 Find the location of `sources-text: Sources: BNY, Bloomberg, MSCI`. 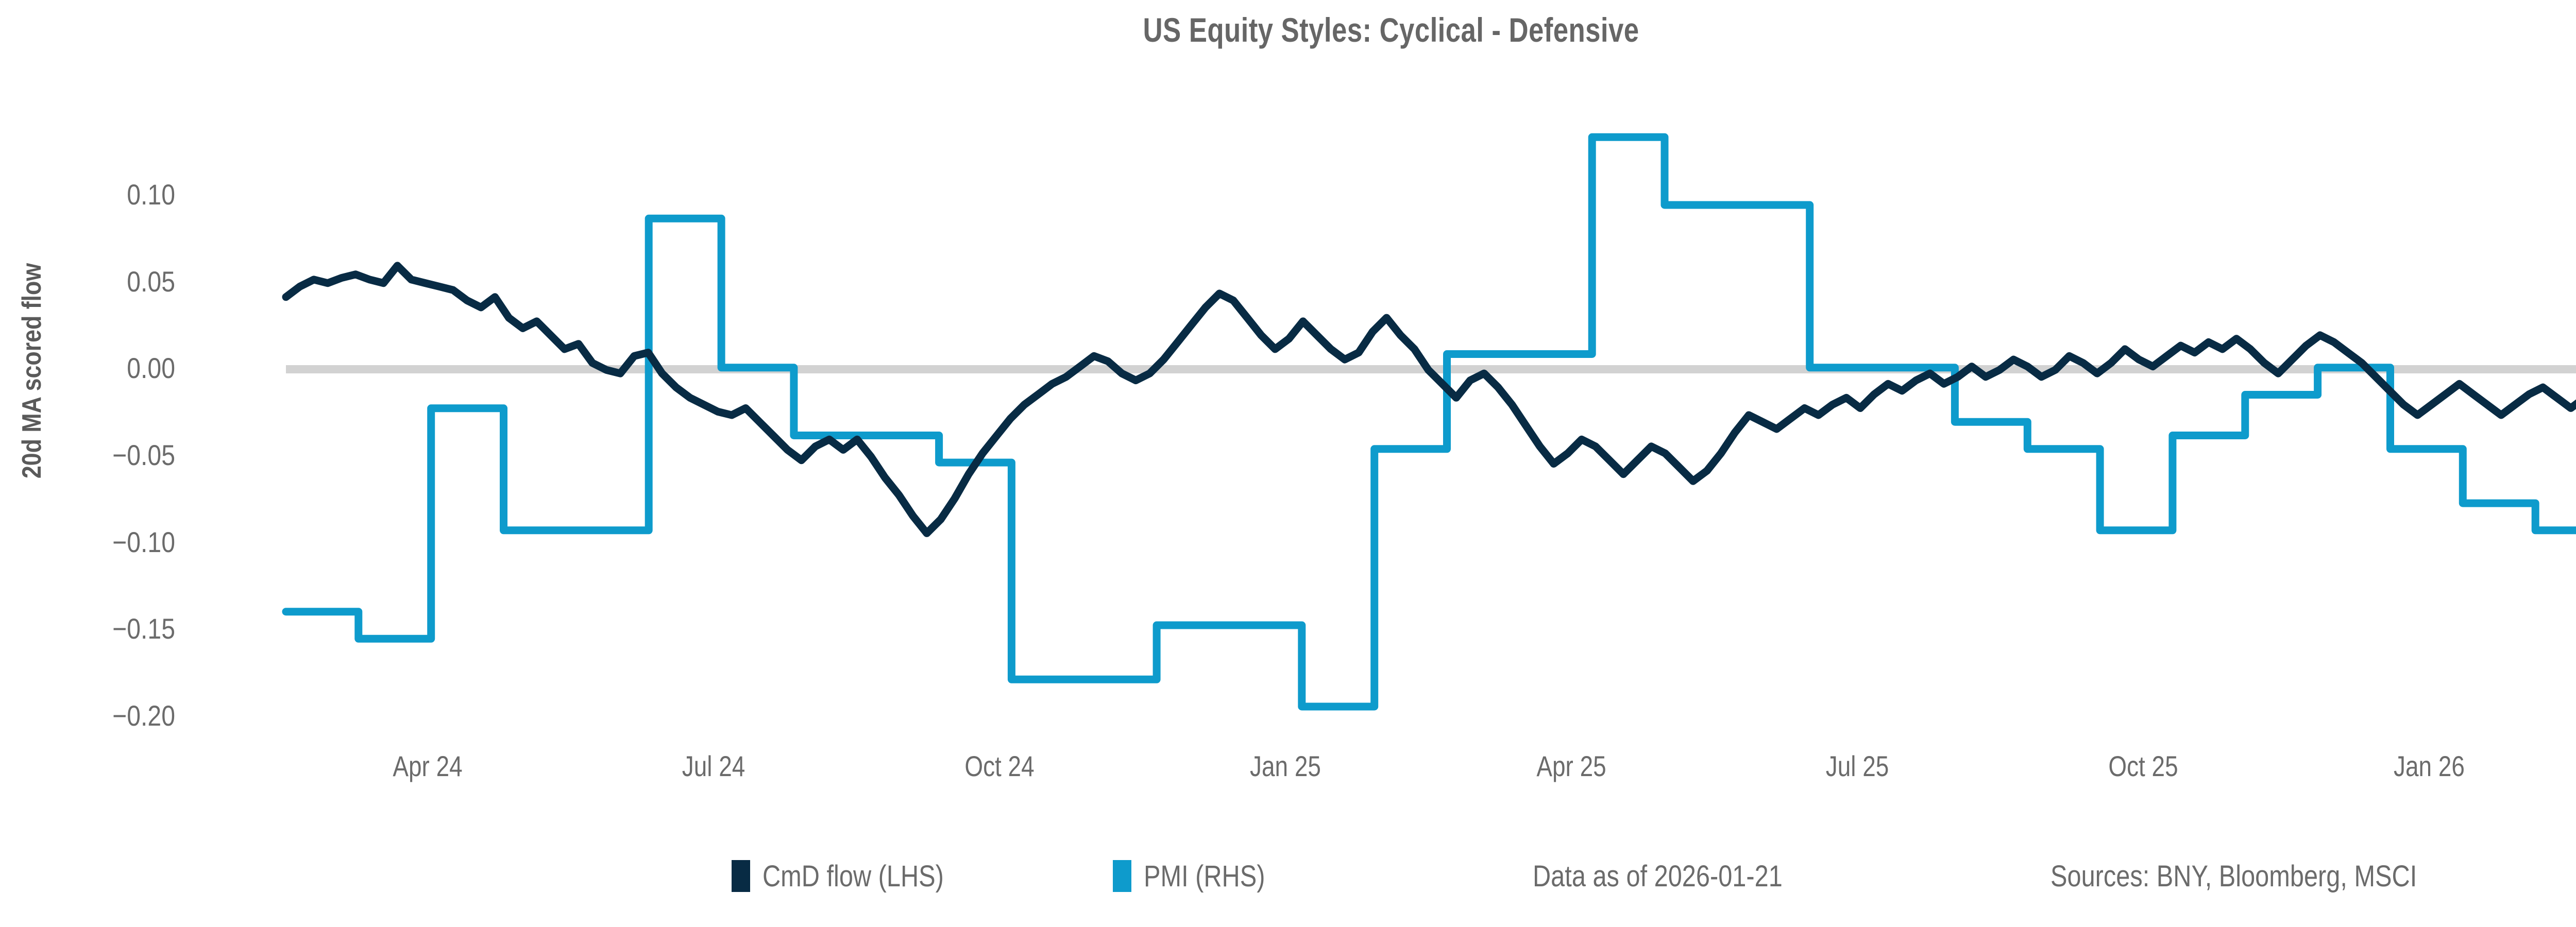

sources-text: Sources: BNY, Bloomberg, MSCI is located at coordinates (2268, 876).